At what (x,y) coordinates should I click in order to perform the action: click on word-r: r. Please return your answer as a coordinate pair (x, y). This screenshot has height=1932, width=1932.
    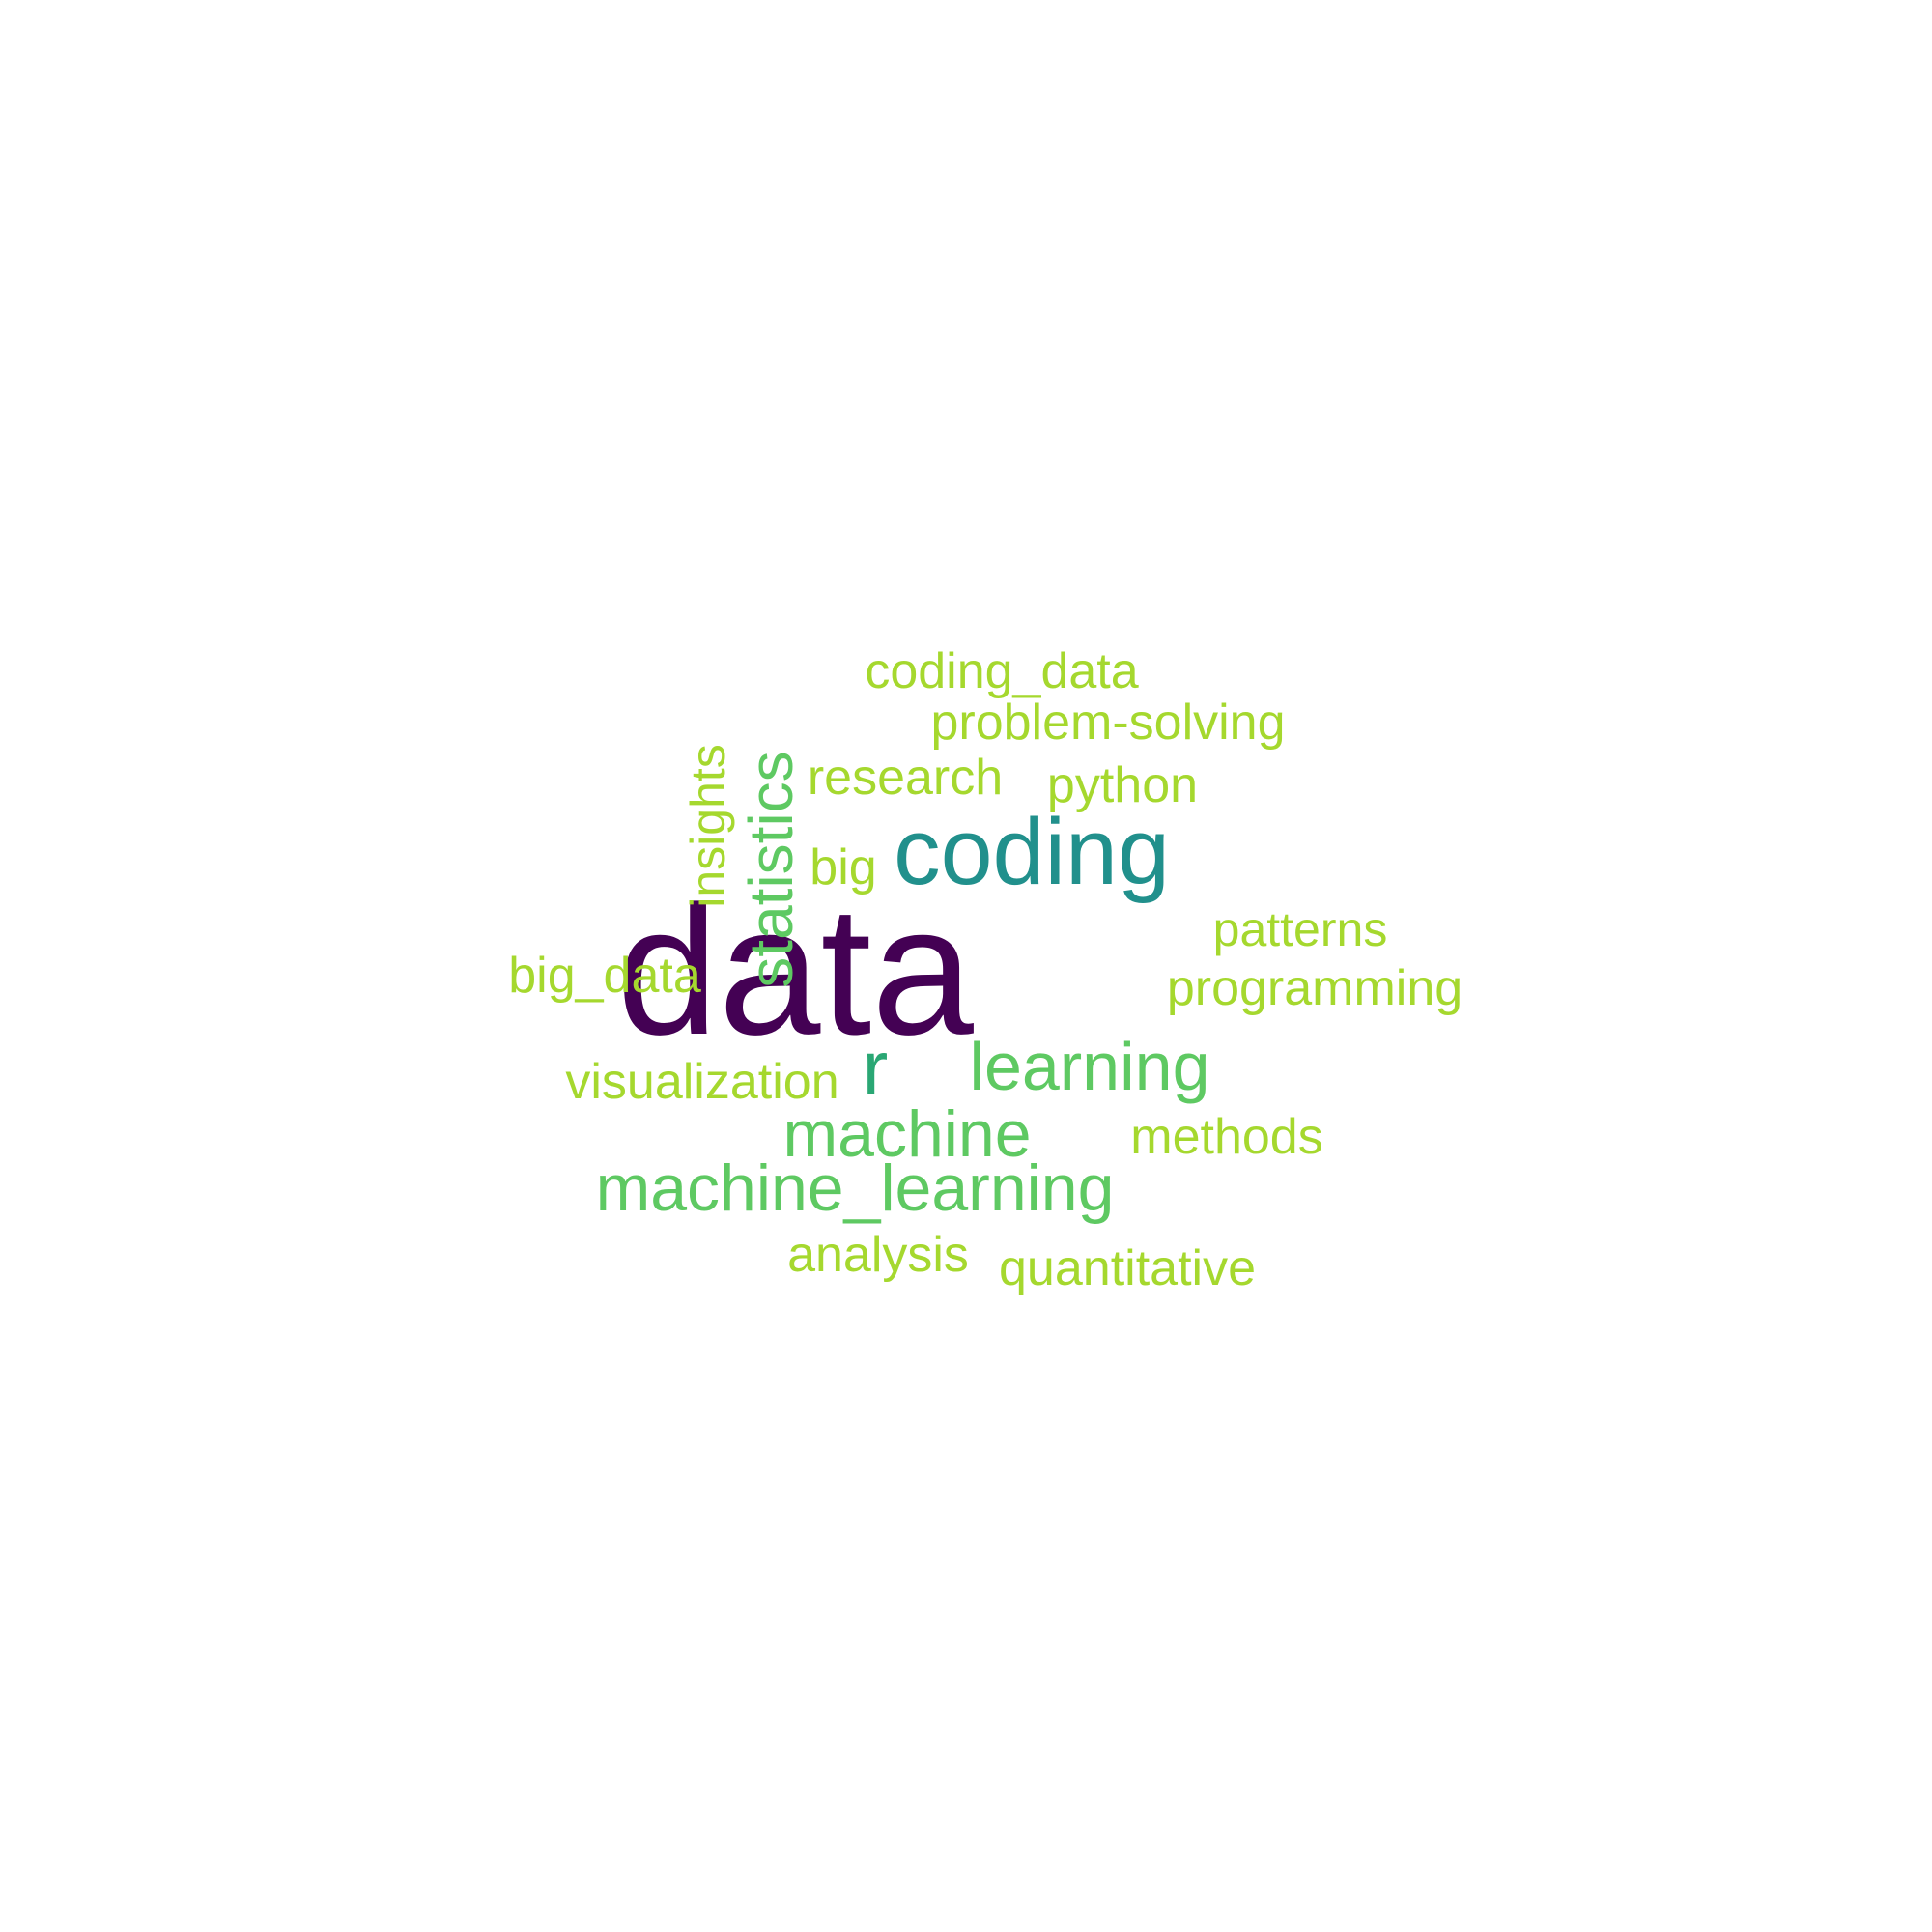
    Looking at the image, I should click on (876, 1068).